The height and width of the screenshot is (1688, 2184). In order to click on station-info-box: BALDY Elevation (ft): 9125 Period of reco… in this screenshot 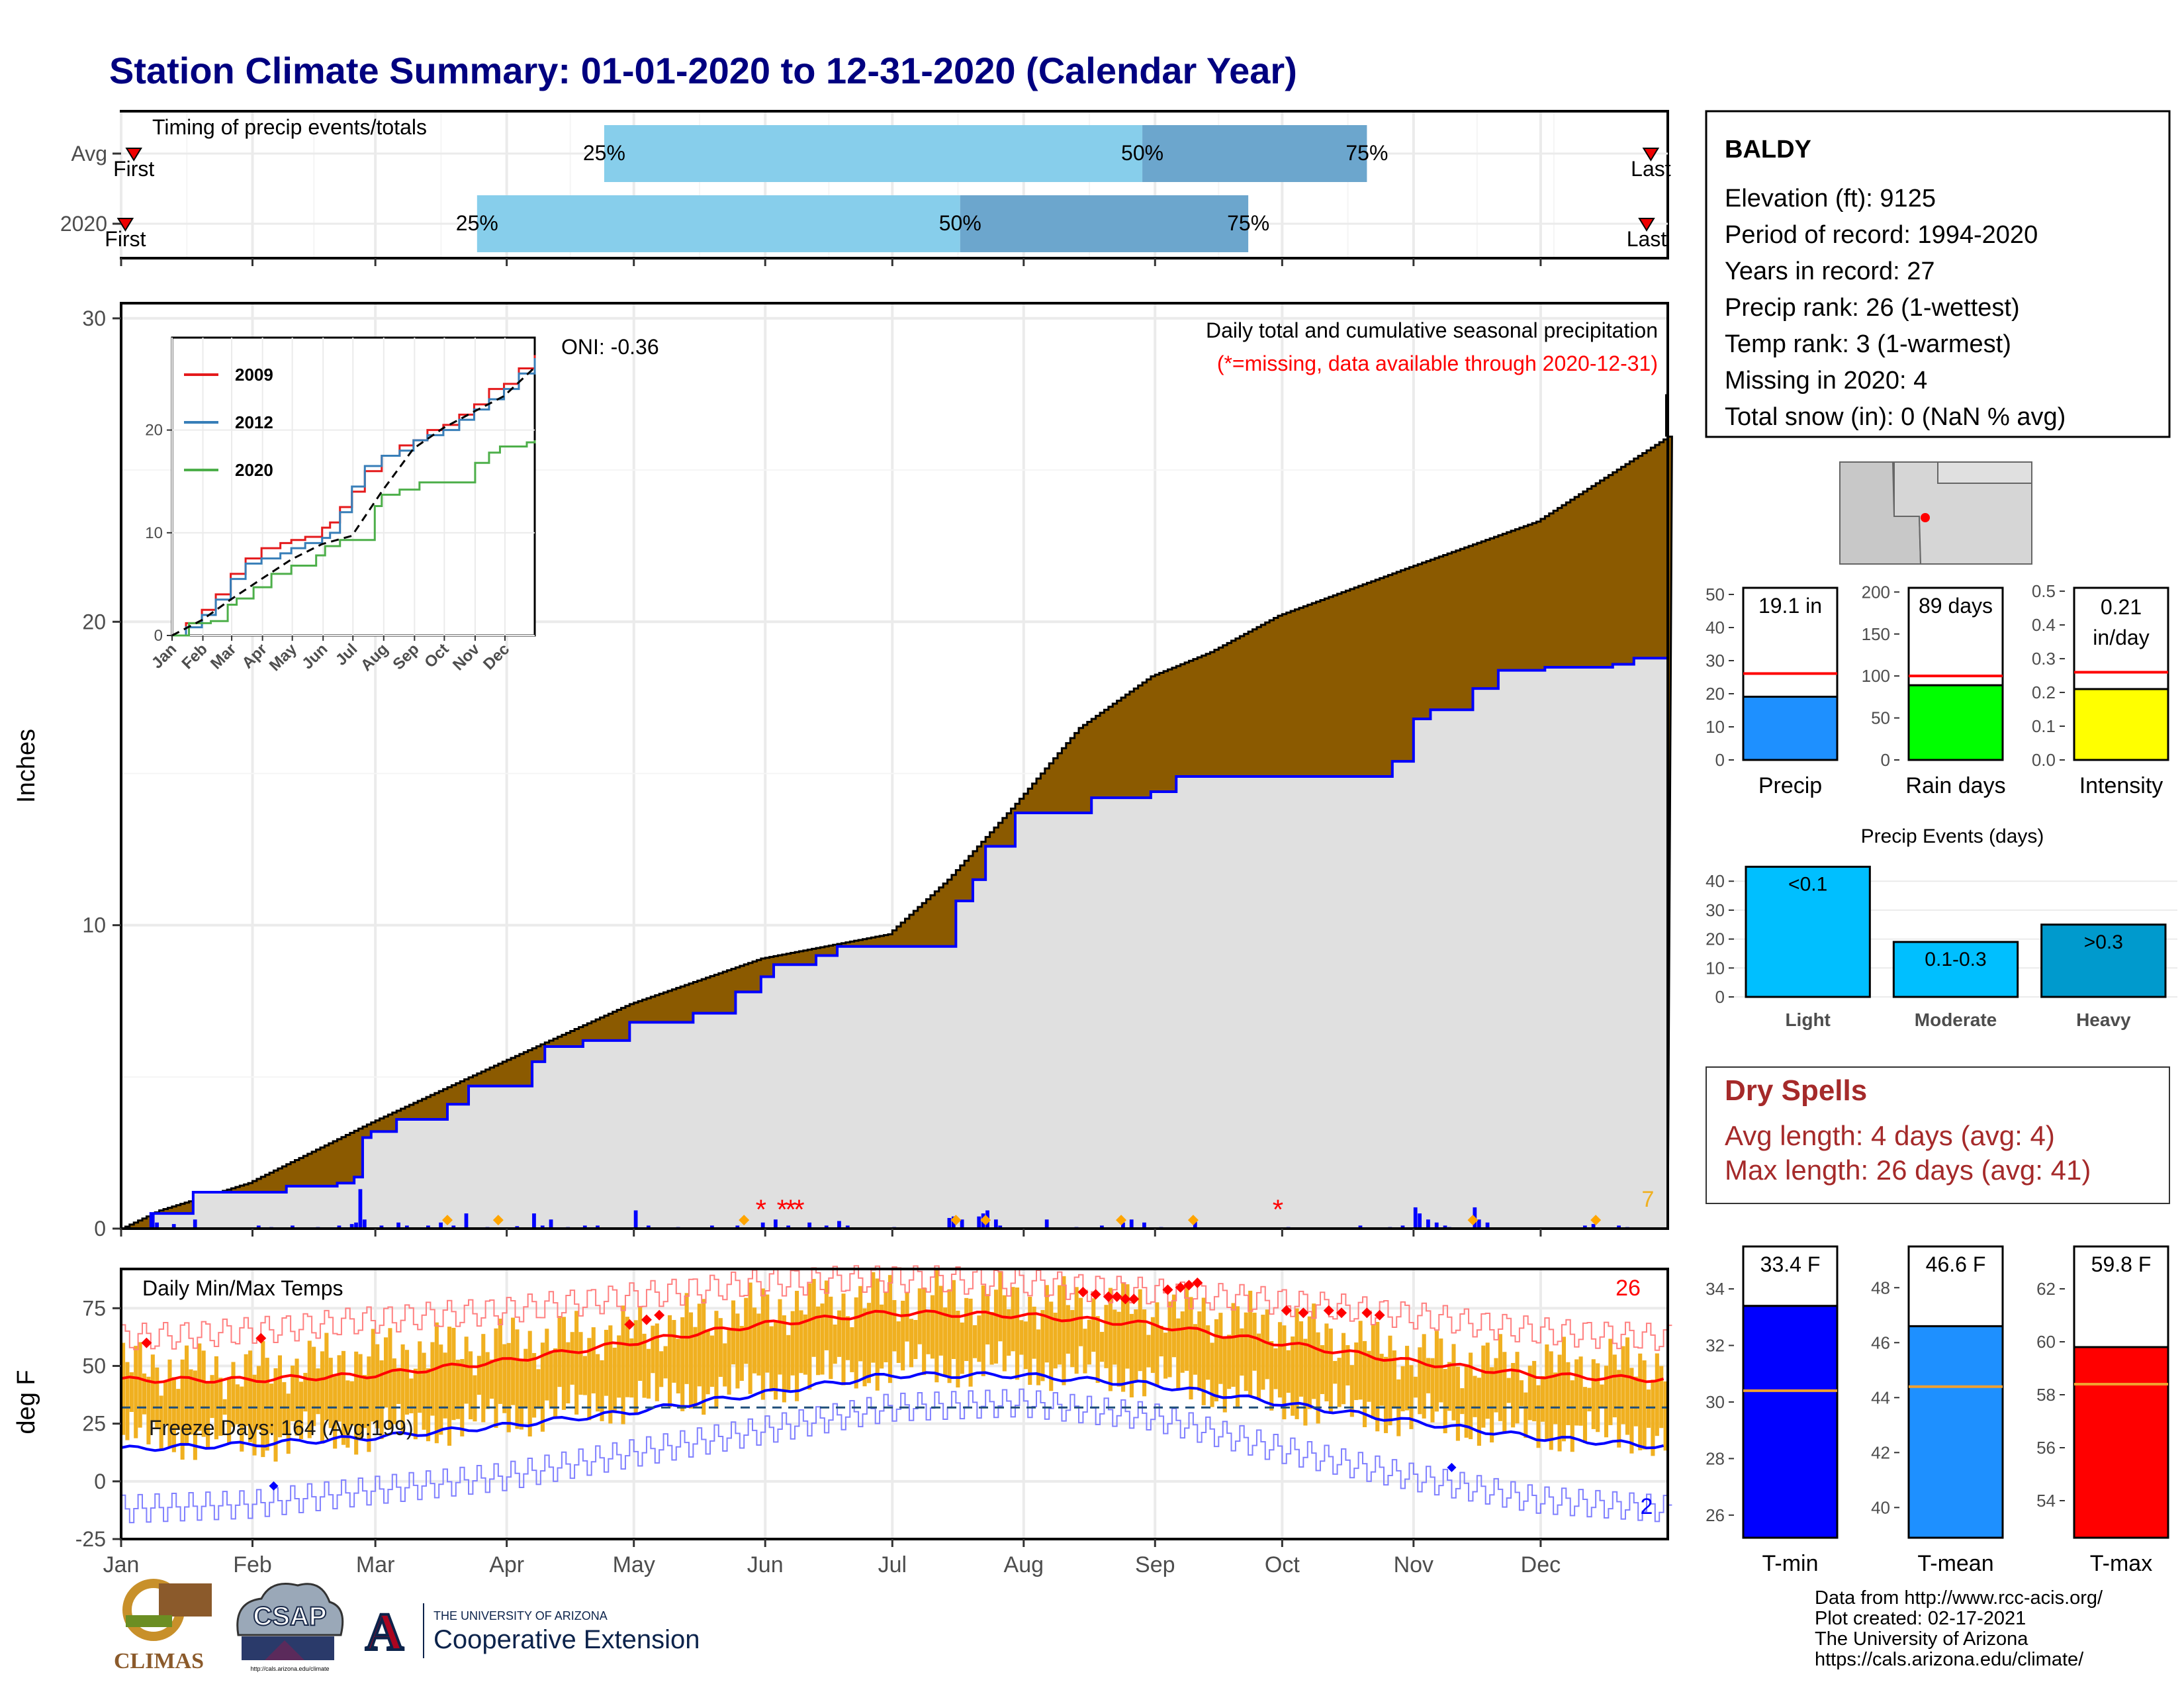, I will do `click(1938, 274)`.